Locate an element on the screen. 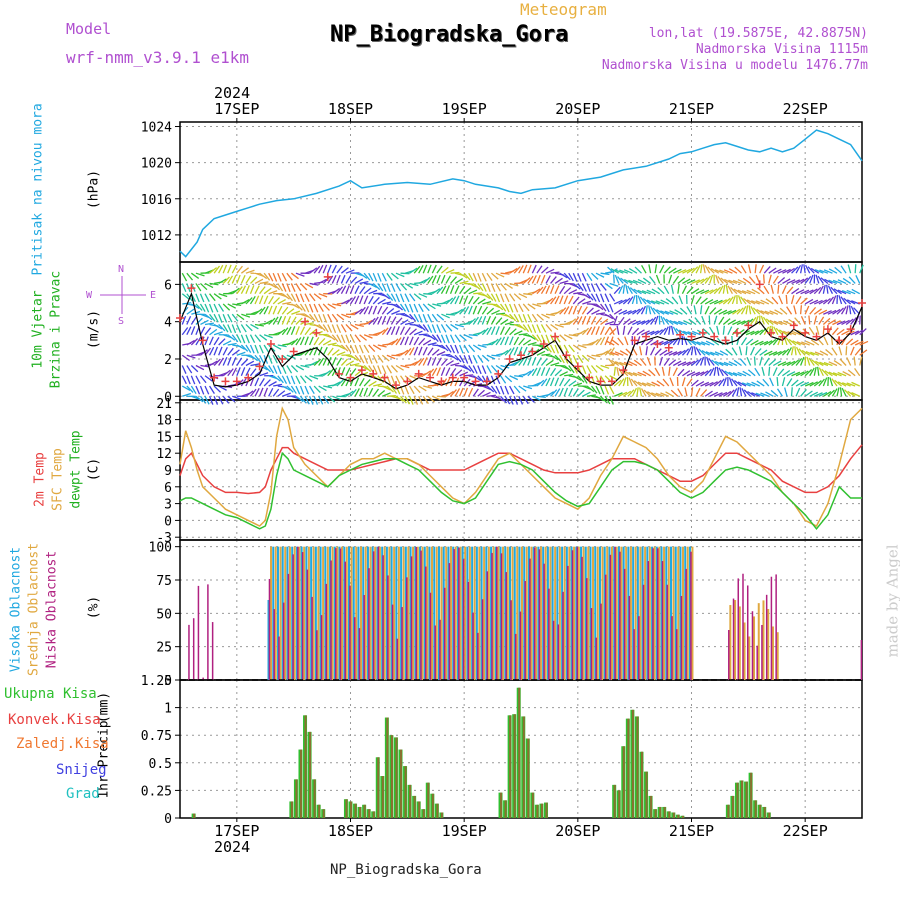 This screenshot has width=900, height=900. precip-conv-bar is located at coordinates (514, 766).